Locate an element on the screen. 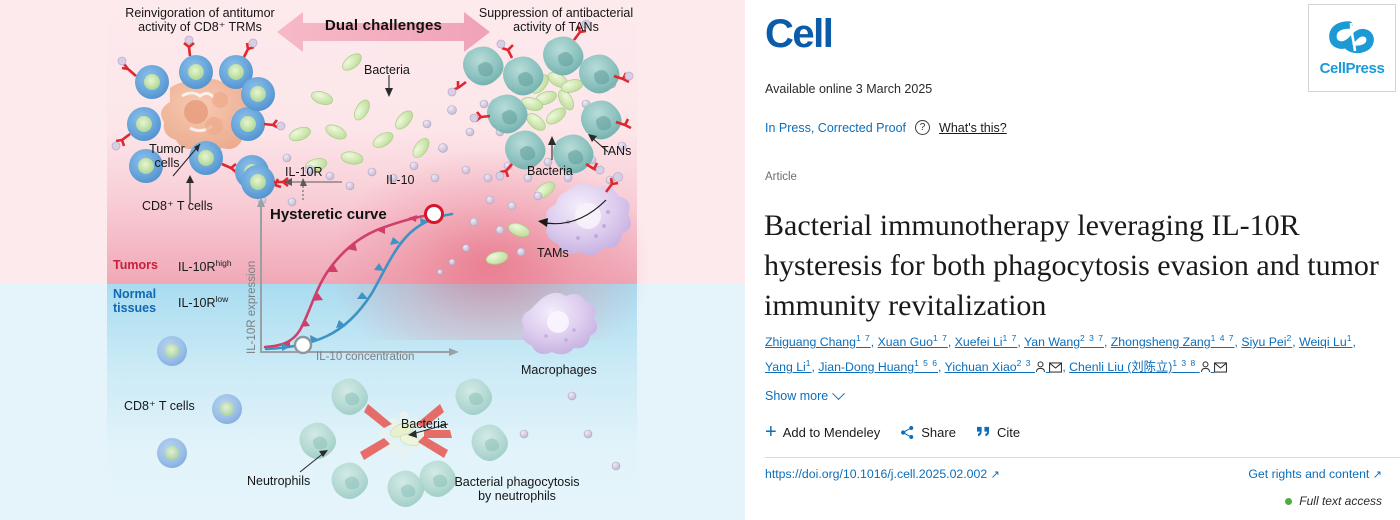  author-link: Zhiguang Chang1 7 is located at coordinates (818, 341).